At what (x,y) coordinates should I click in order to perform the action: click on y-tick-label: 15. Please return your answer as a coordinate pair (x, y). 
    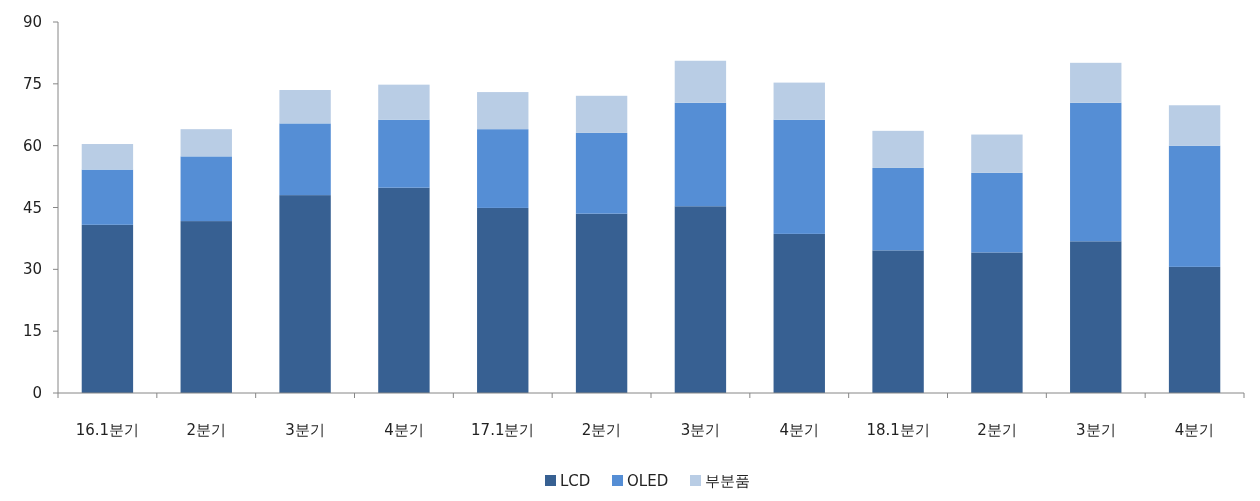
    Looking at the image, I should click on (32, 331).